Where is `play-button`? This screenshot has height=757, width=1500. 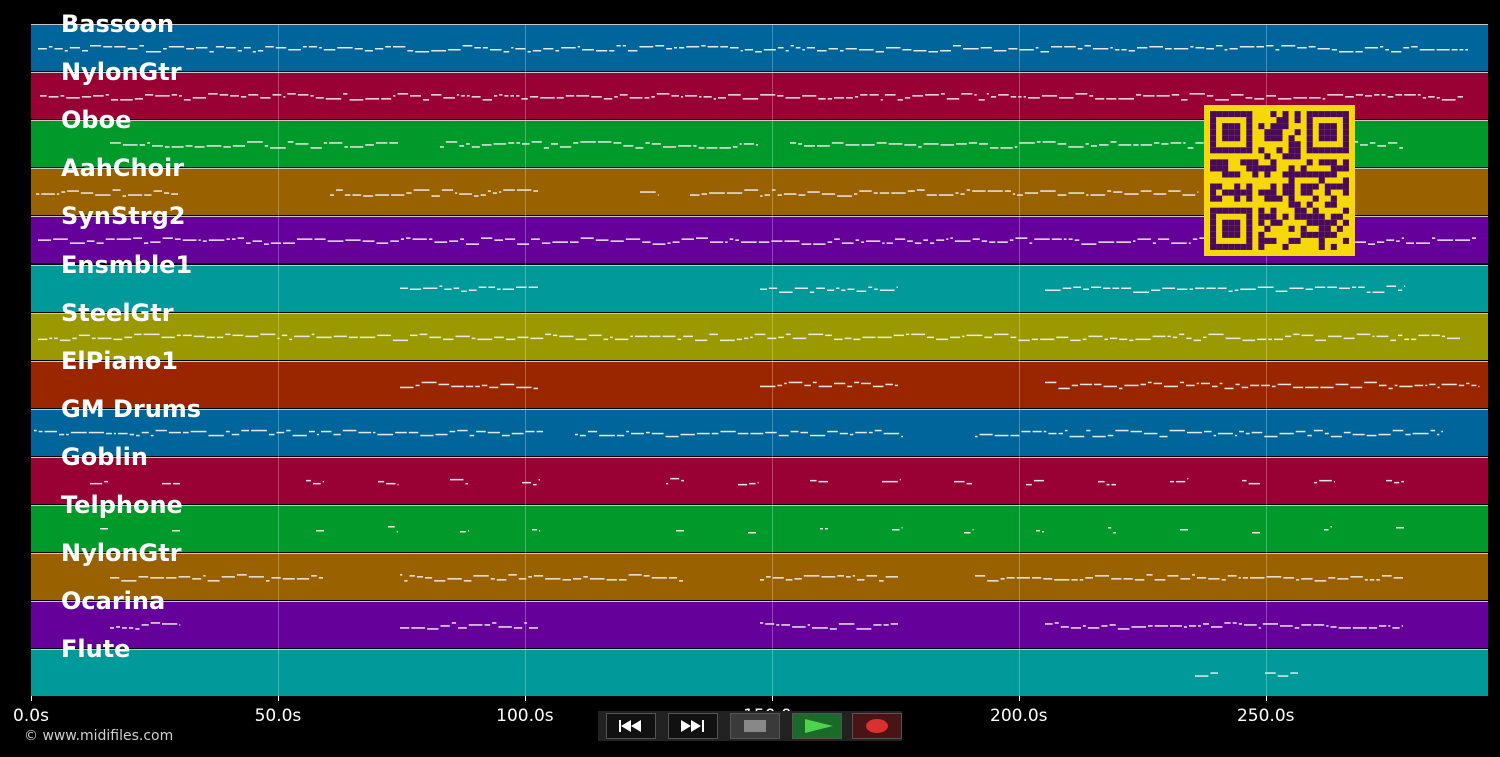 play-button is located at coordinates (817, 726).